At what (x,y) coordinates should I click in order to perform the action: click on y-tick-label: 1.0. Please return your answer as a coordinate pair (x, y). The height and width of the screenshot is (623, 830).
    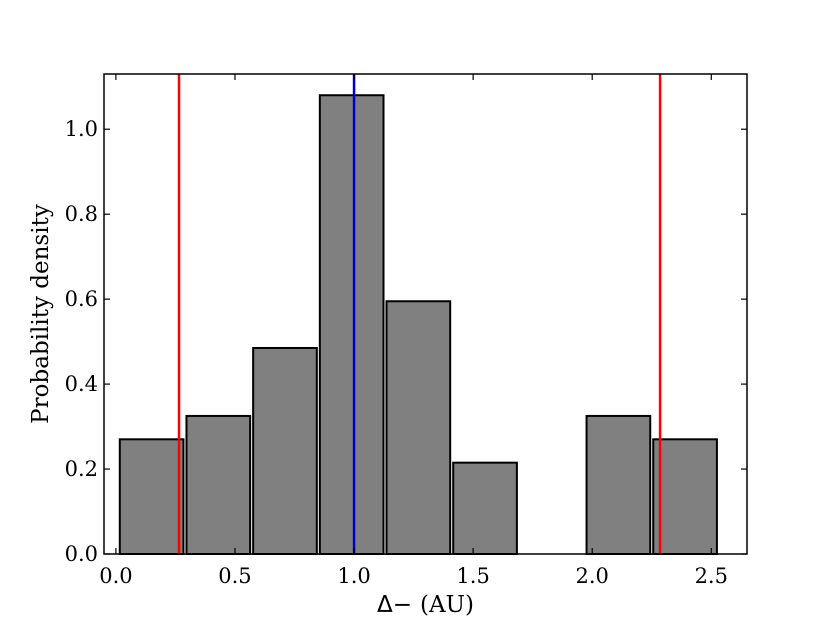
    Looking at the image, I should click on (81, 129).